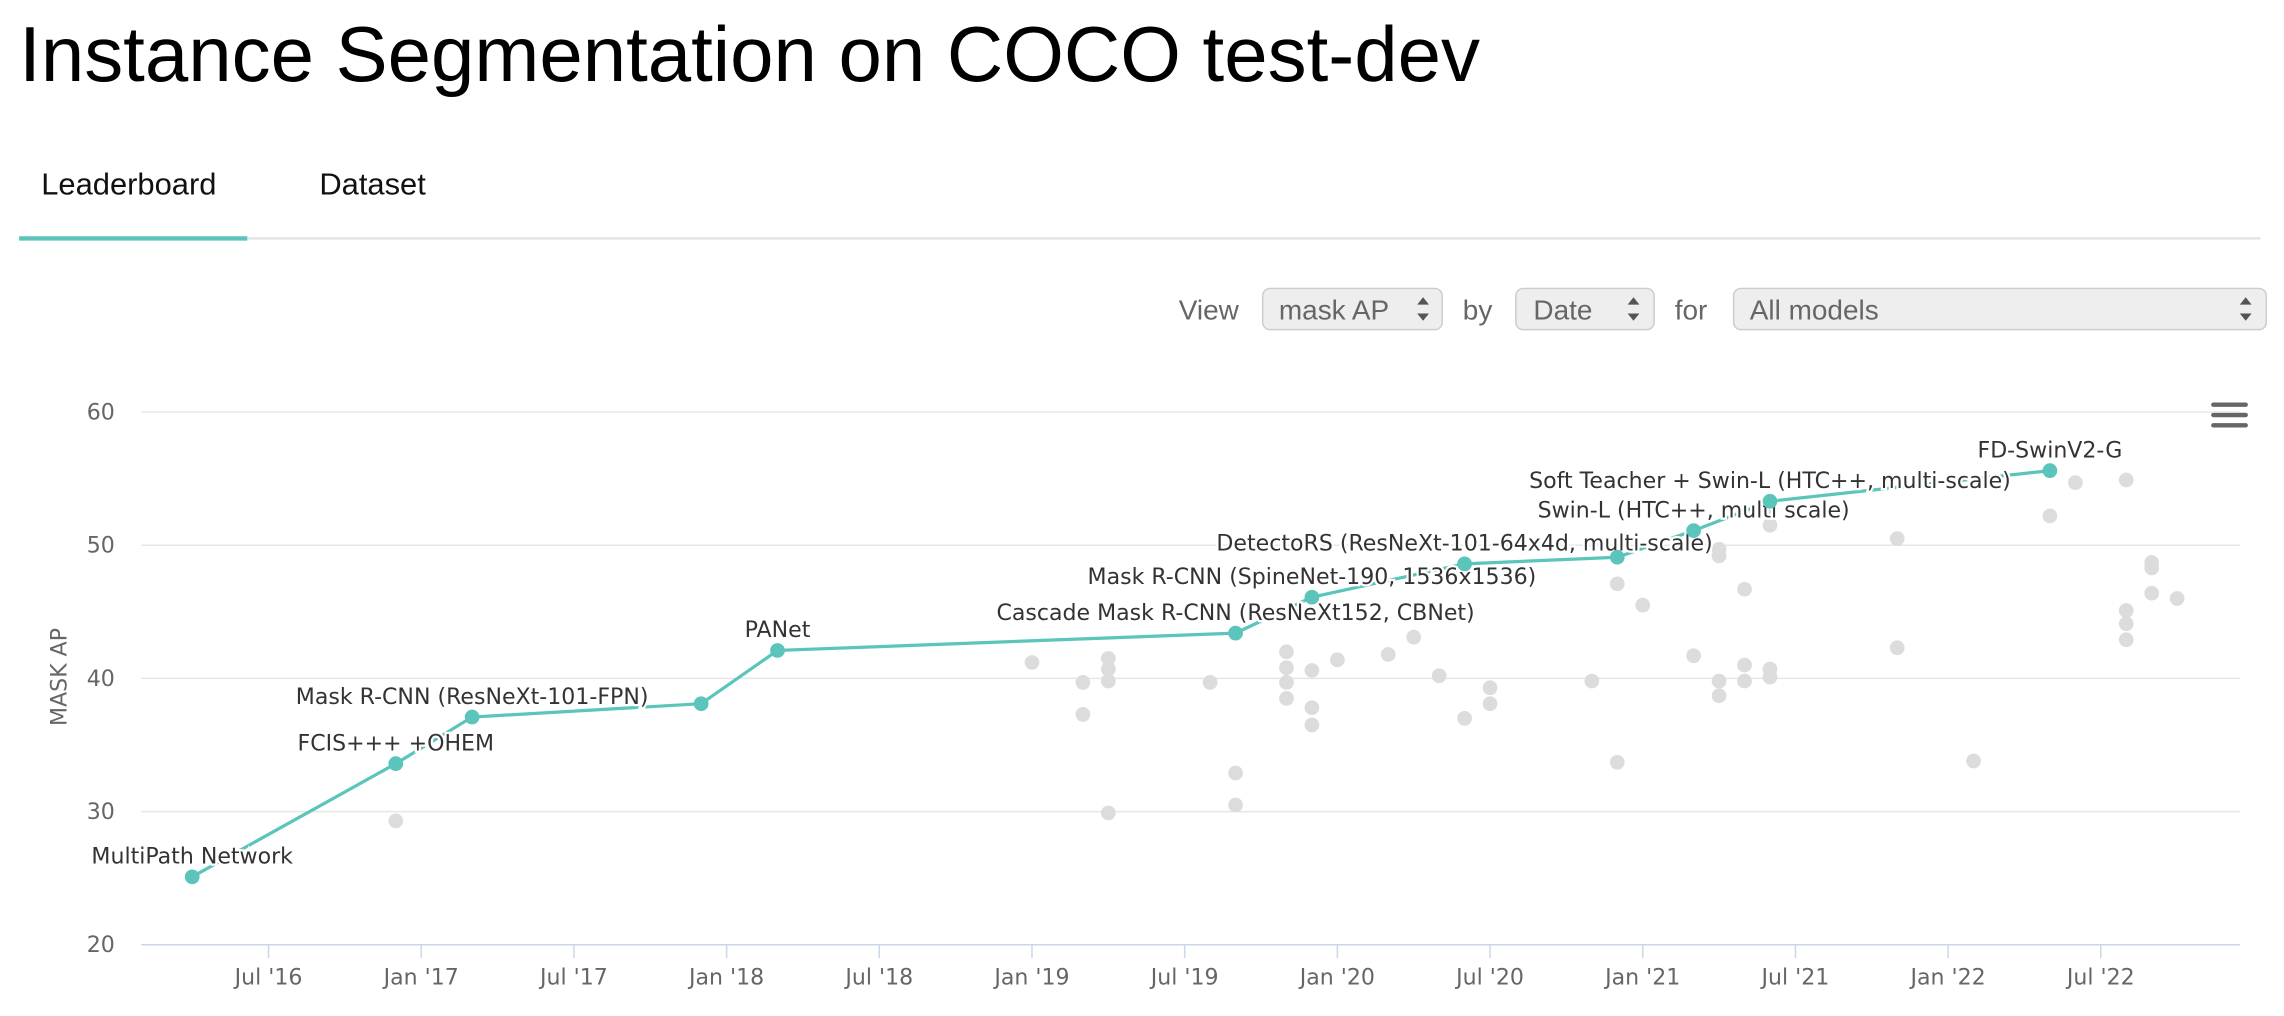 The image size is (2284, 1016). What do you see at coordinates (725, 978) in the screenshot?
I see `x-tick-label: Jan '18` at bounding box center [725, 978].